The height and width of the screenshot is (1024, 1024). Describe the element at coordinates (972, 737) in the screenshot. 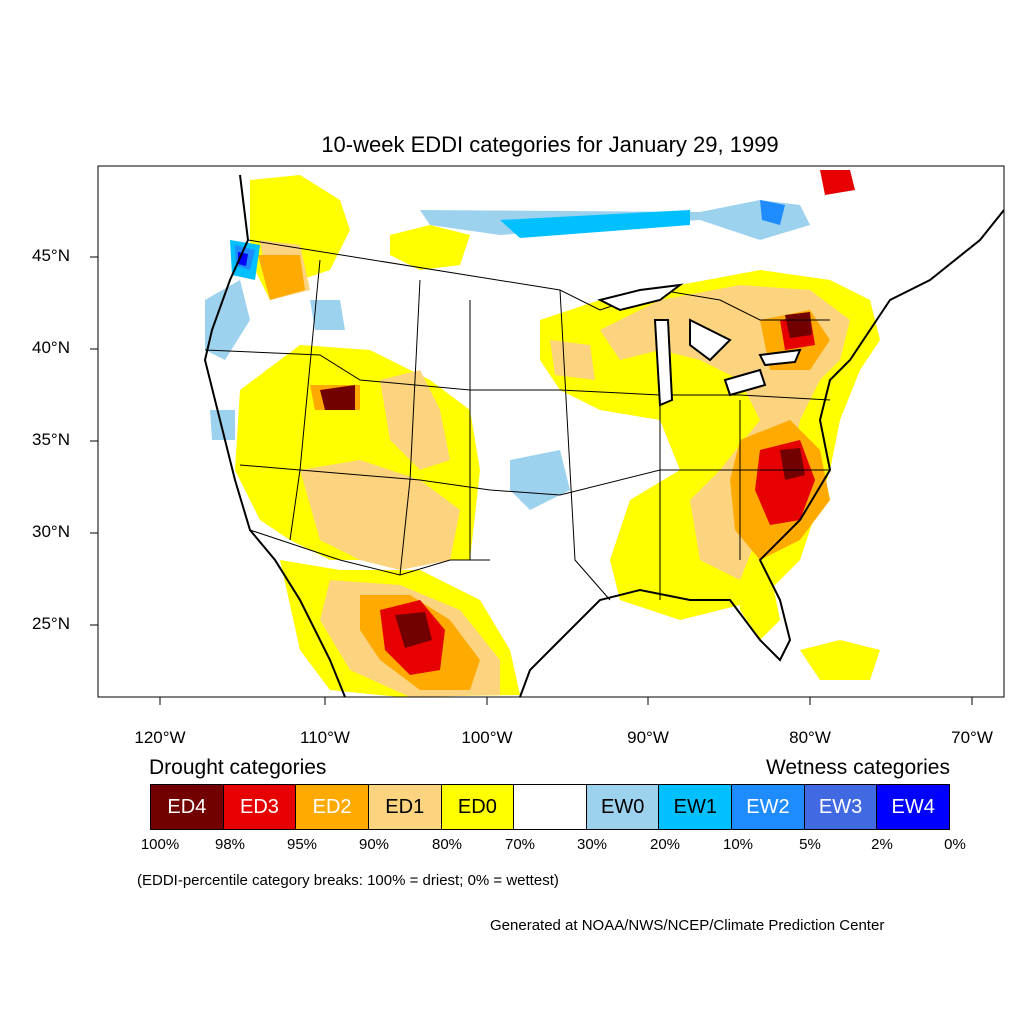

I see `lon-label-70: 70°W` at that location.